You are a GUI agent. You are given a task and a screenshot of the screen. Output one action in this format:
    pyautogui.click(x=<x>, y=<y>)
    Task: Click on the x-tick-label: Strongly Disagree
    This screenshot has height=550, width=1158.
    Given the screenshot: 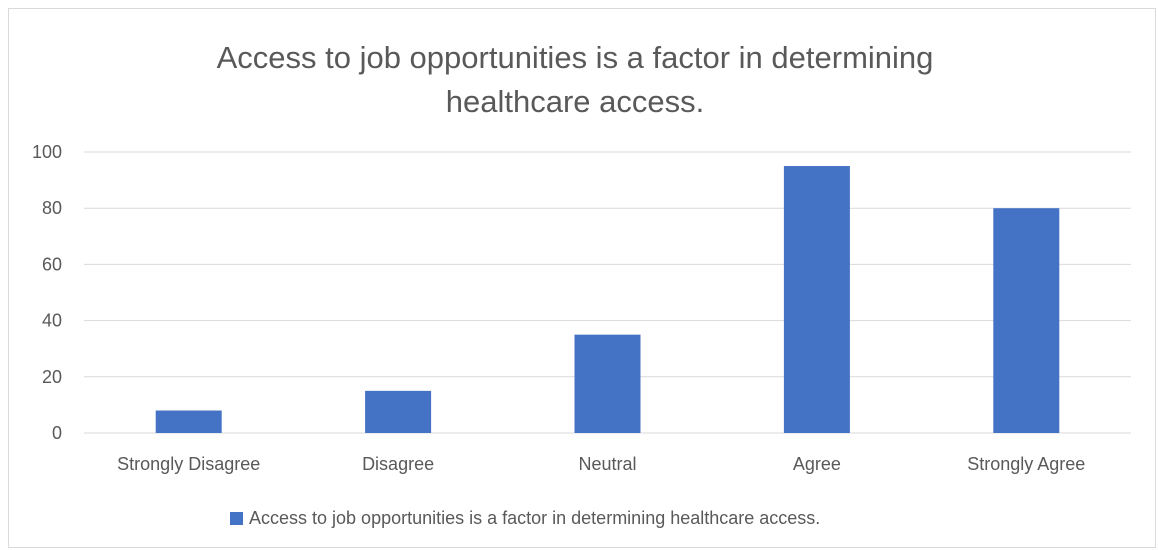 What is the action you would take?
    pyautogui.click(x=188, y=464)
    